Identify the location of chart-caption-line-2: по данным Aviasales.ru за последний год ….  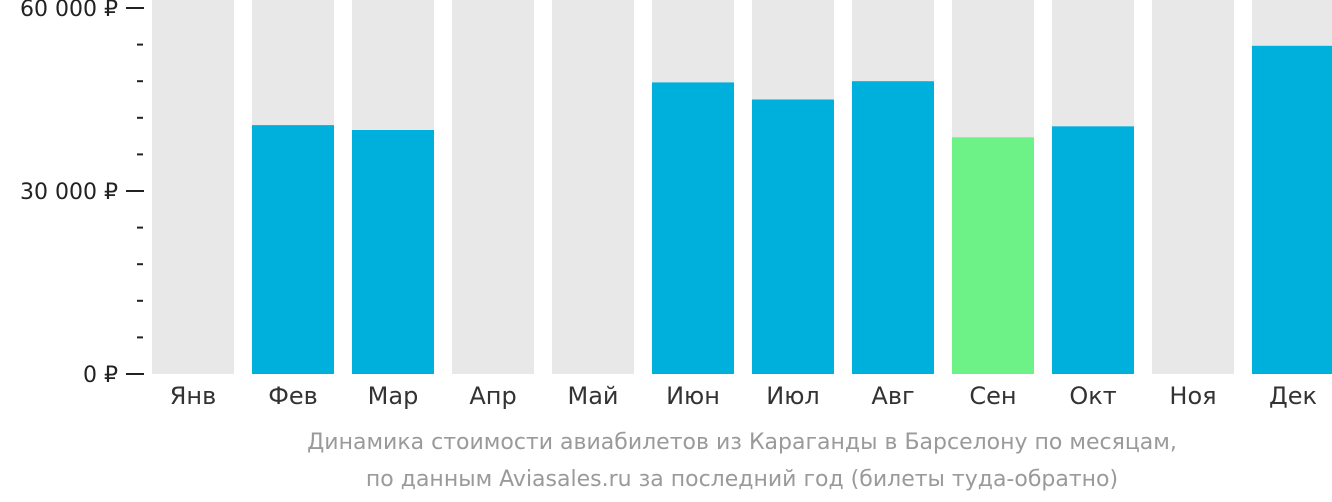
(742, 479).